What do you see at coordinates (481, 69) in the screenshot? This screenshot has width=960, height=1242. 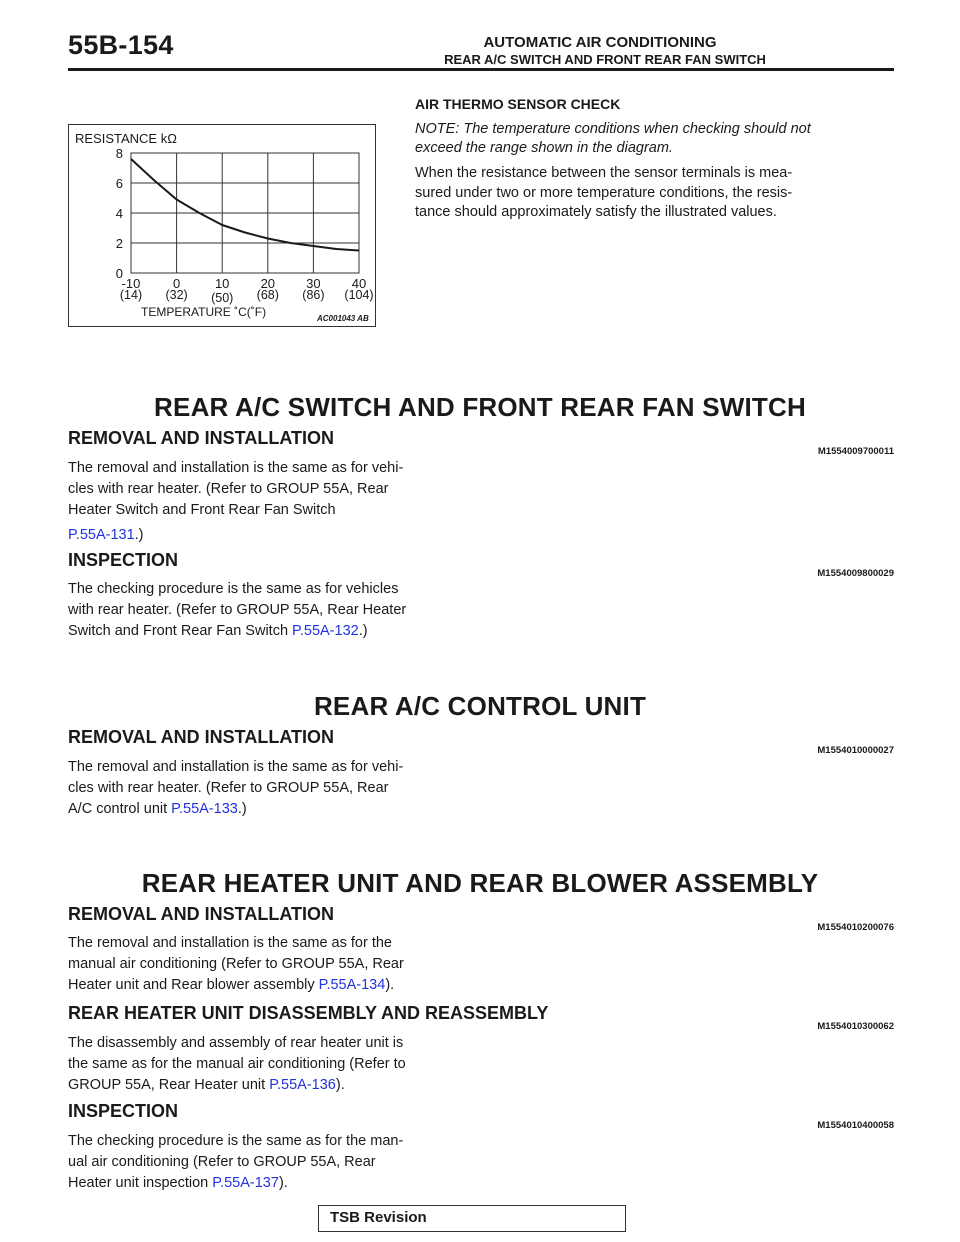 I see `header-rule` at bounding box center [481, 69].